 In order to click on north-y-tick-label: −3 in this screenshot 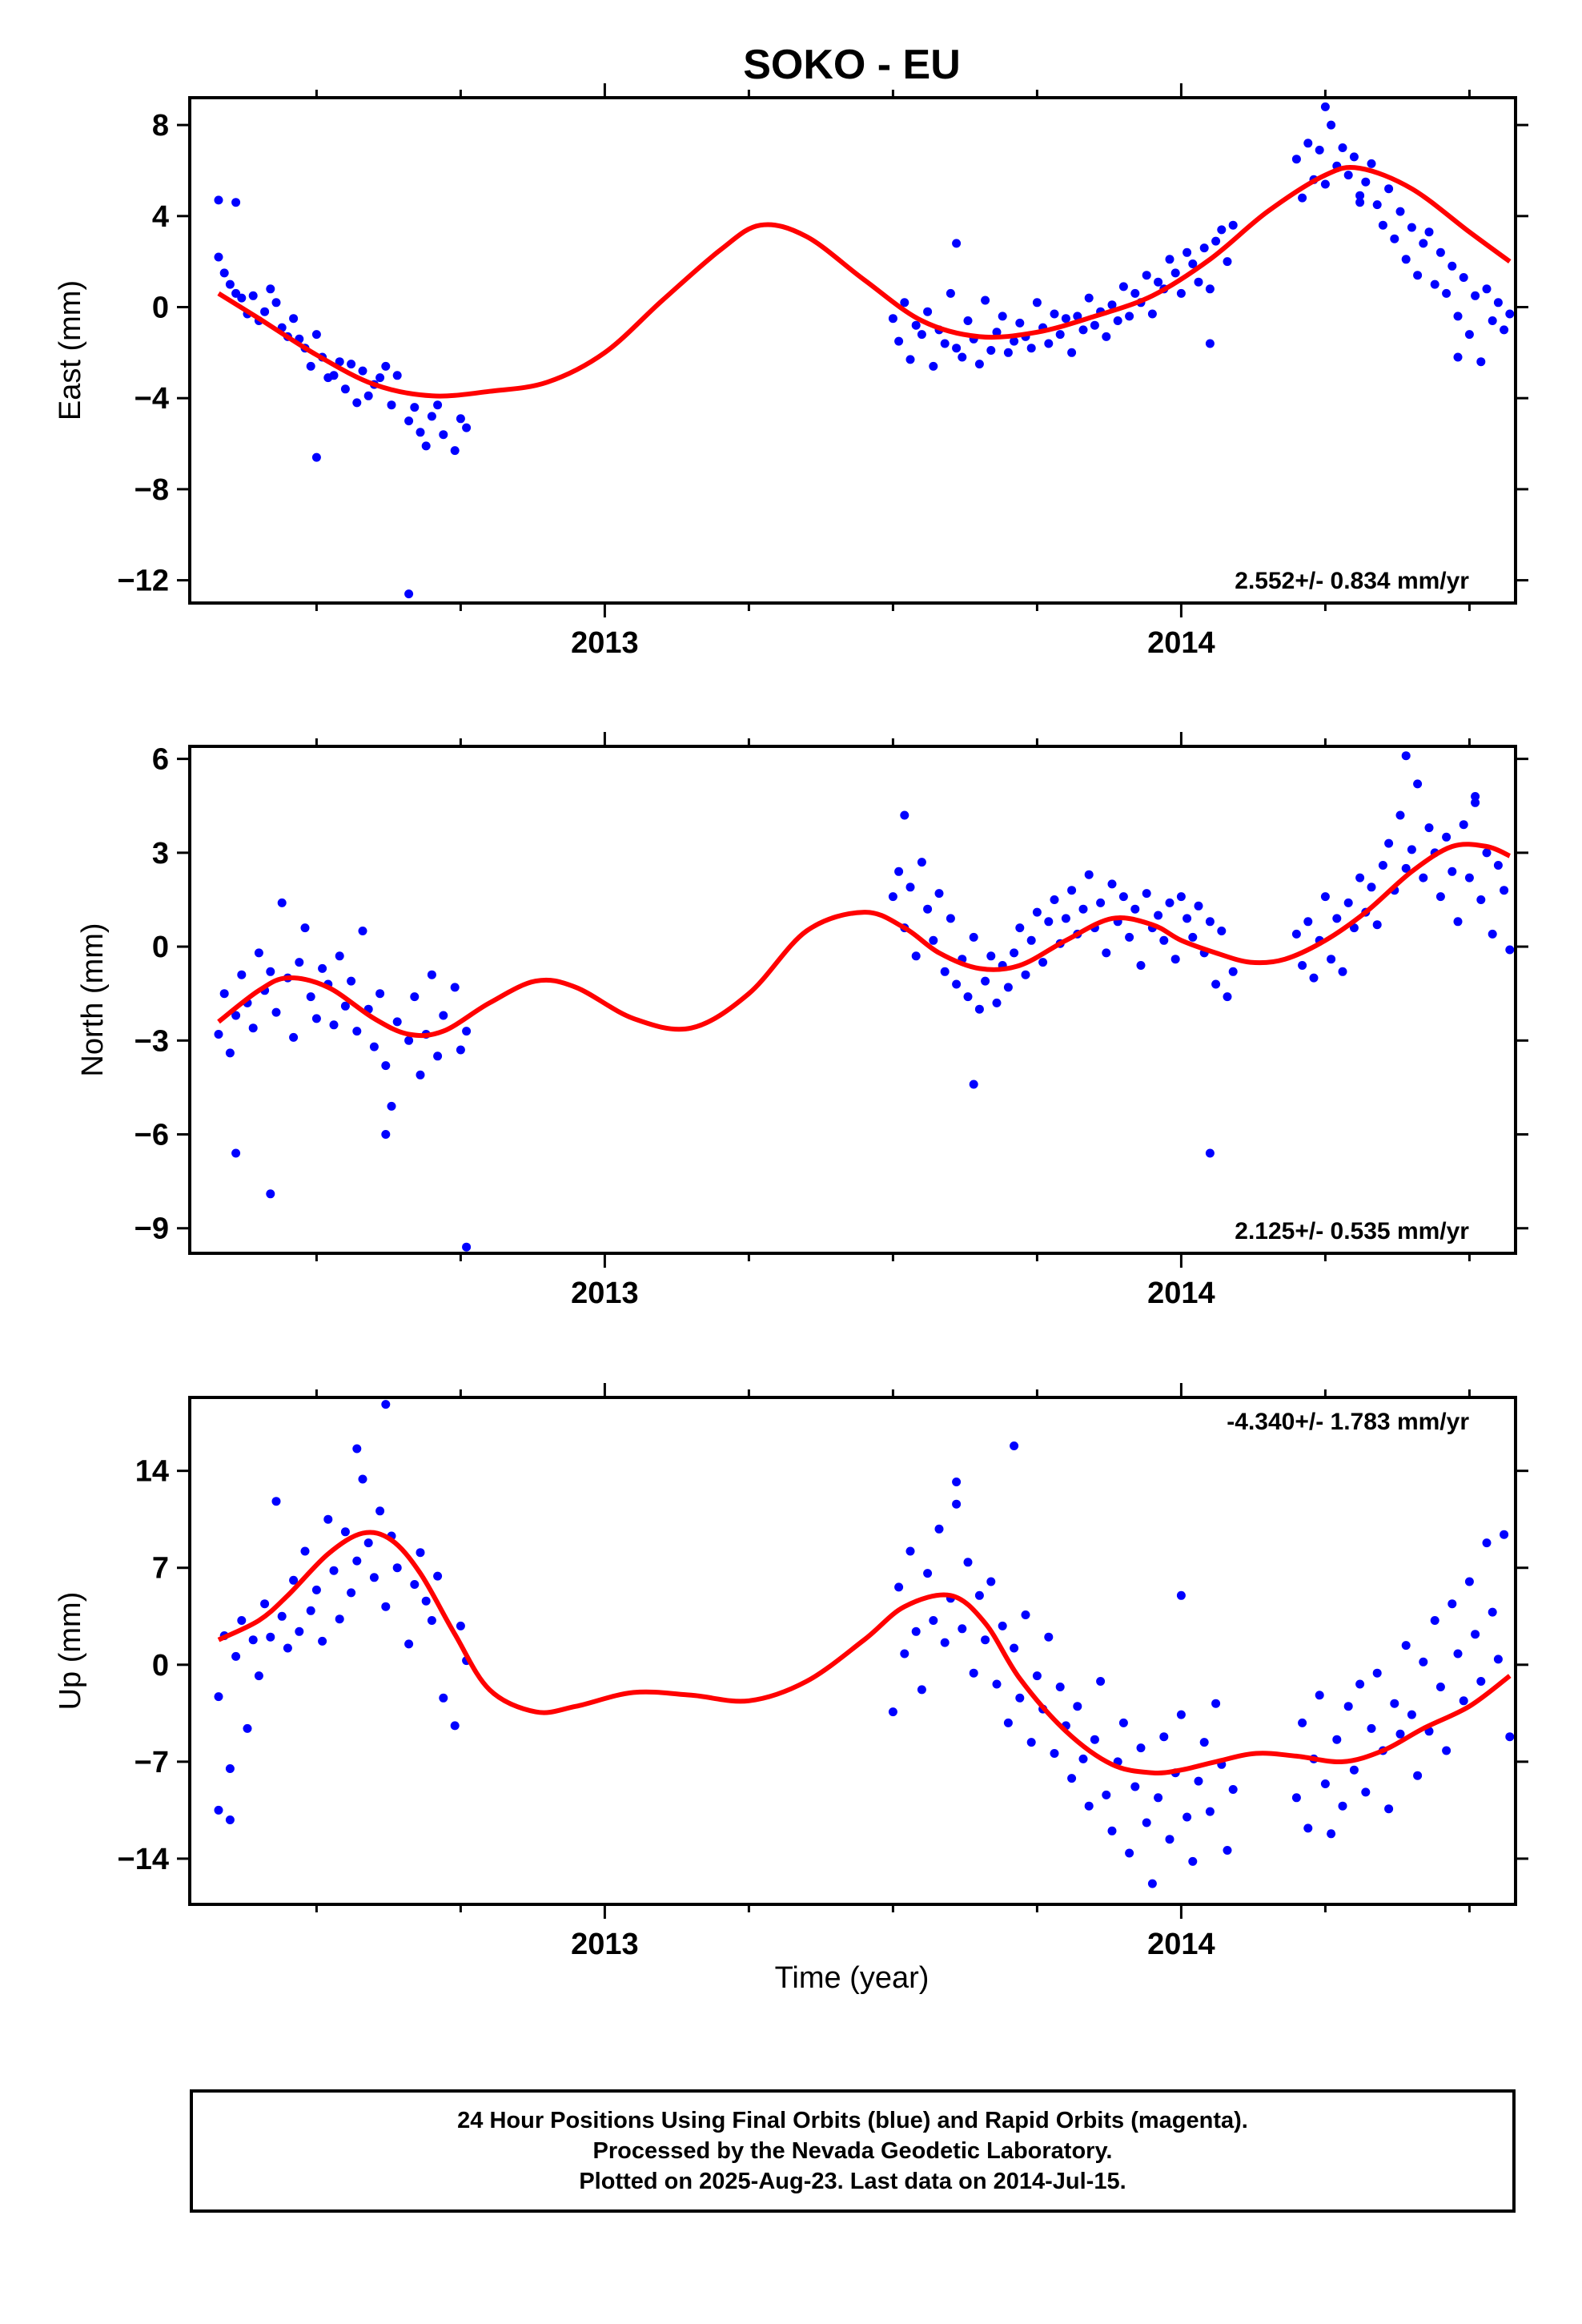, I will do `click(152, 1041)`.